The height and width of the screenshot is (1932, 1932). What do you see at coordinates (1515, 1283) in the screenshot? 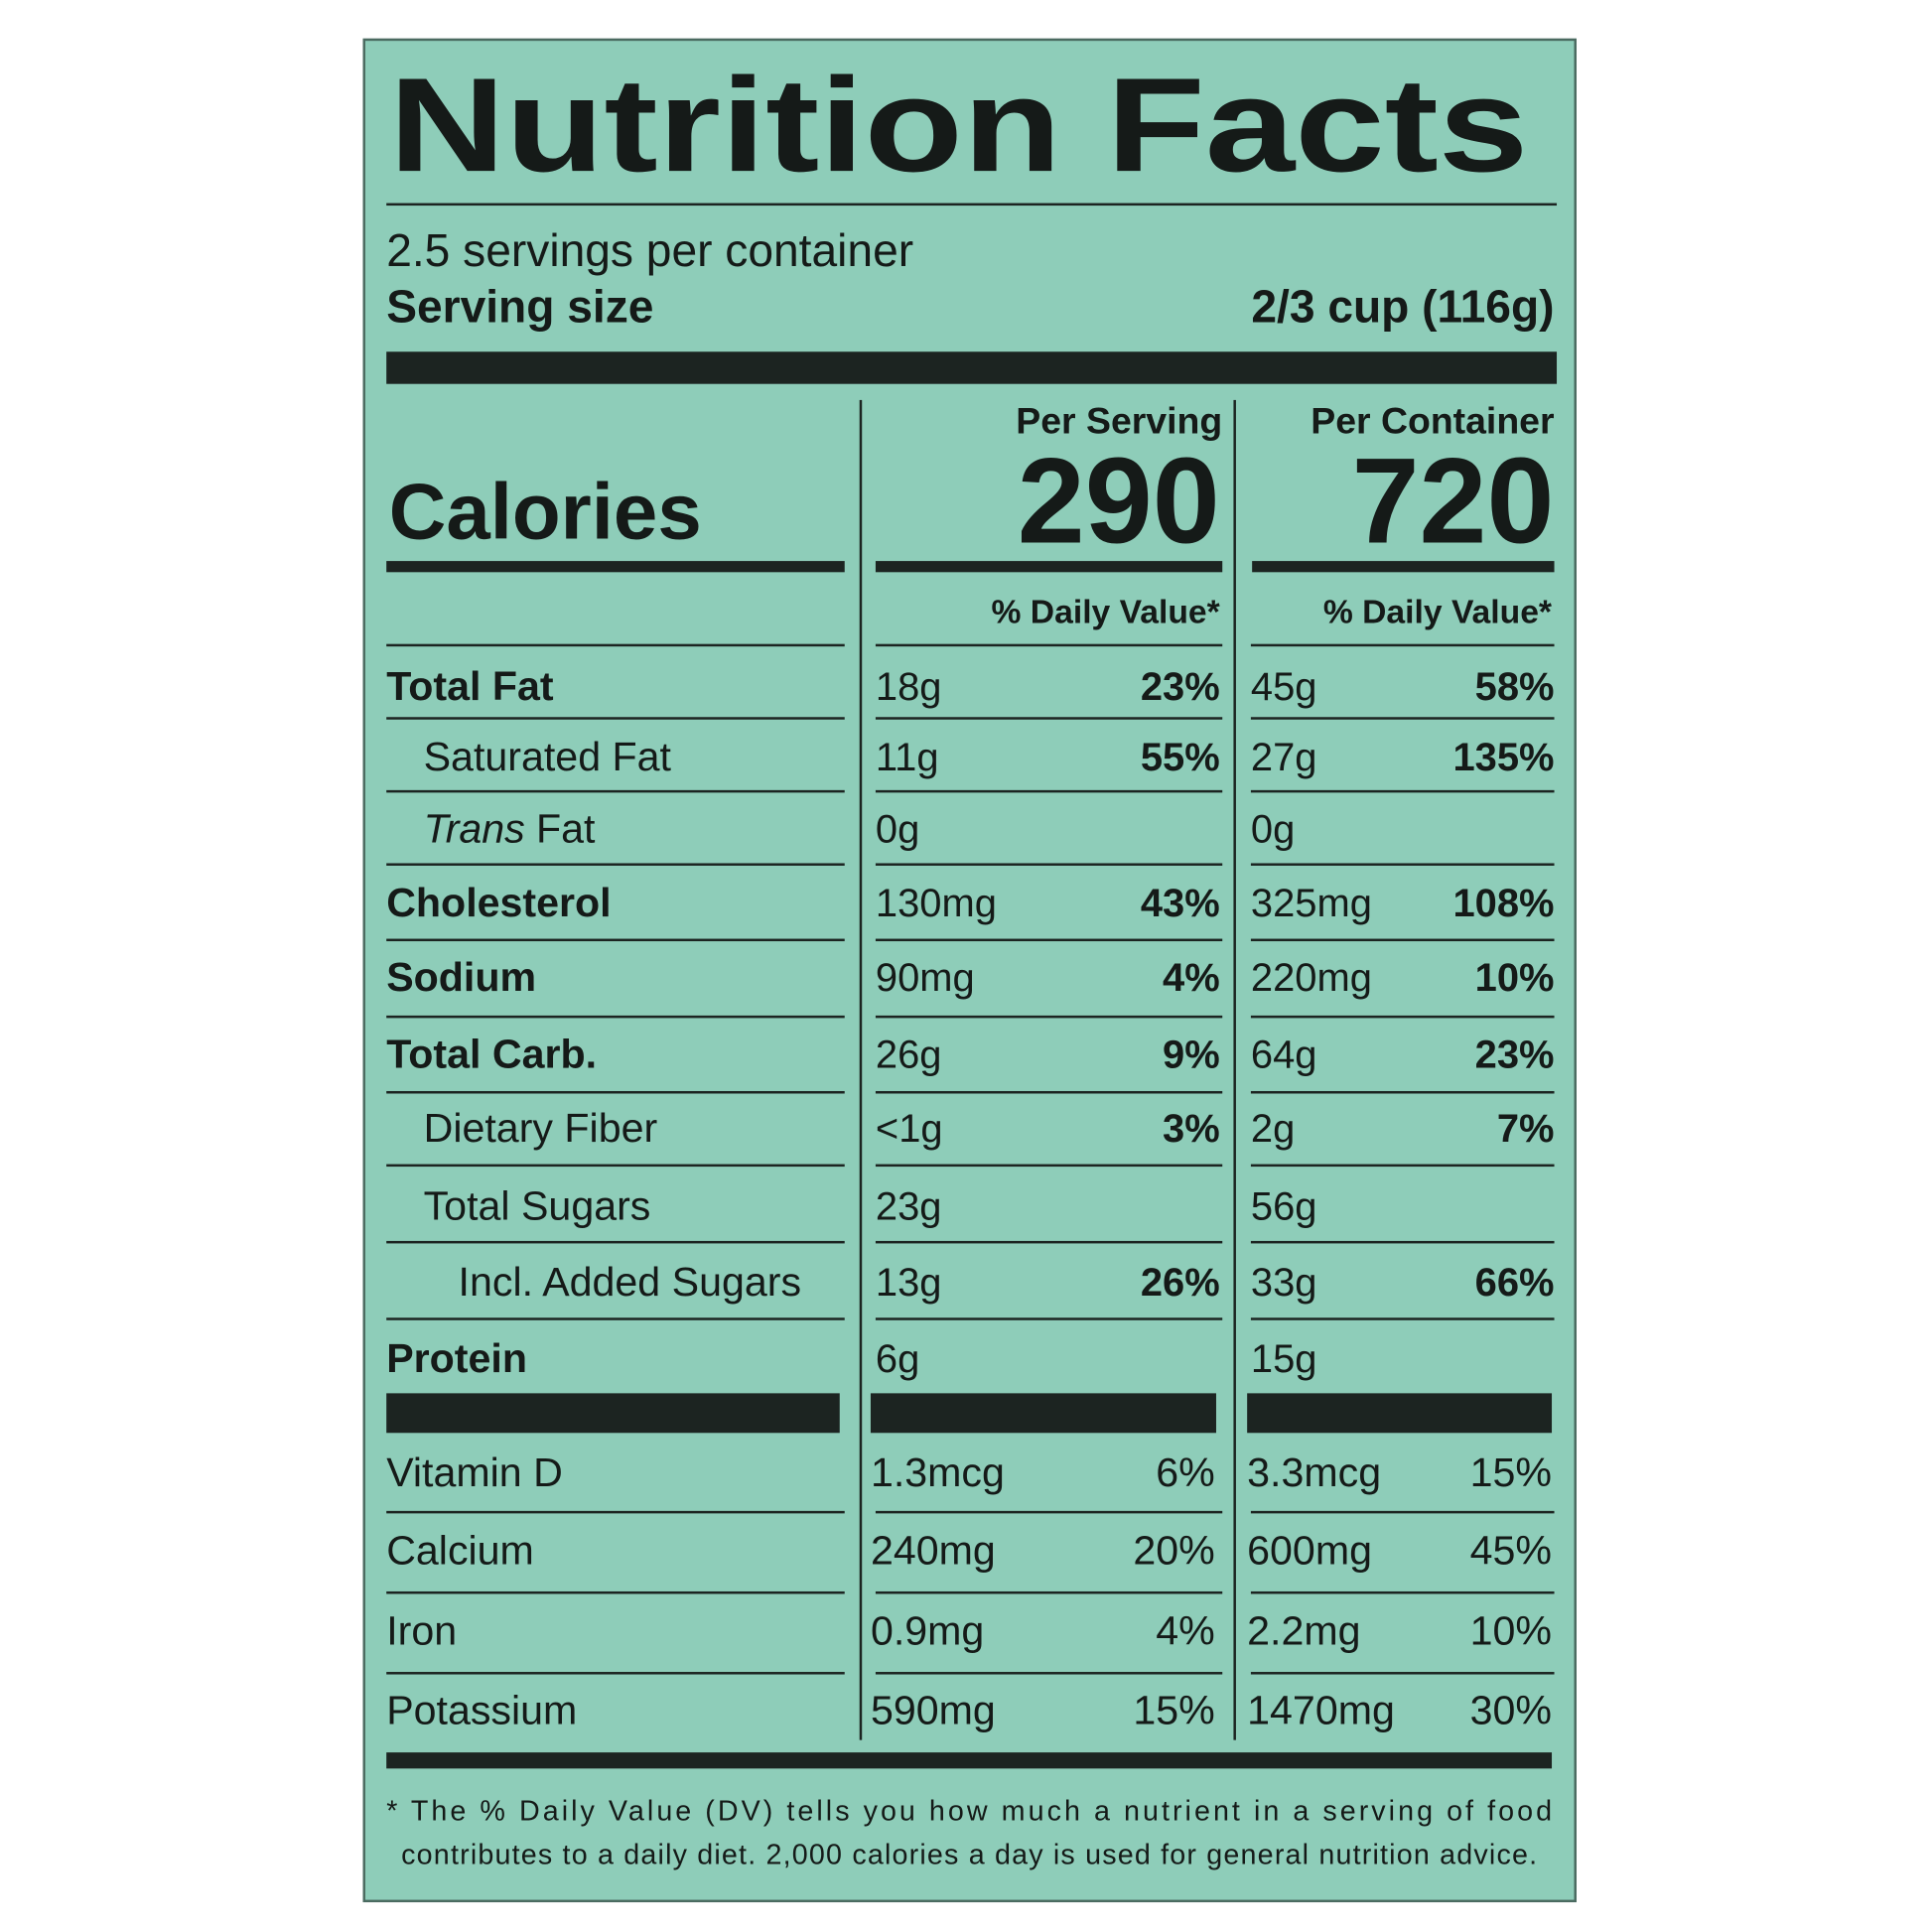
I see `daily-value: 66%` at bounding box center [1515, 1283].